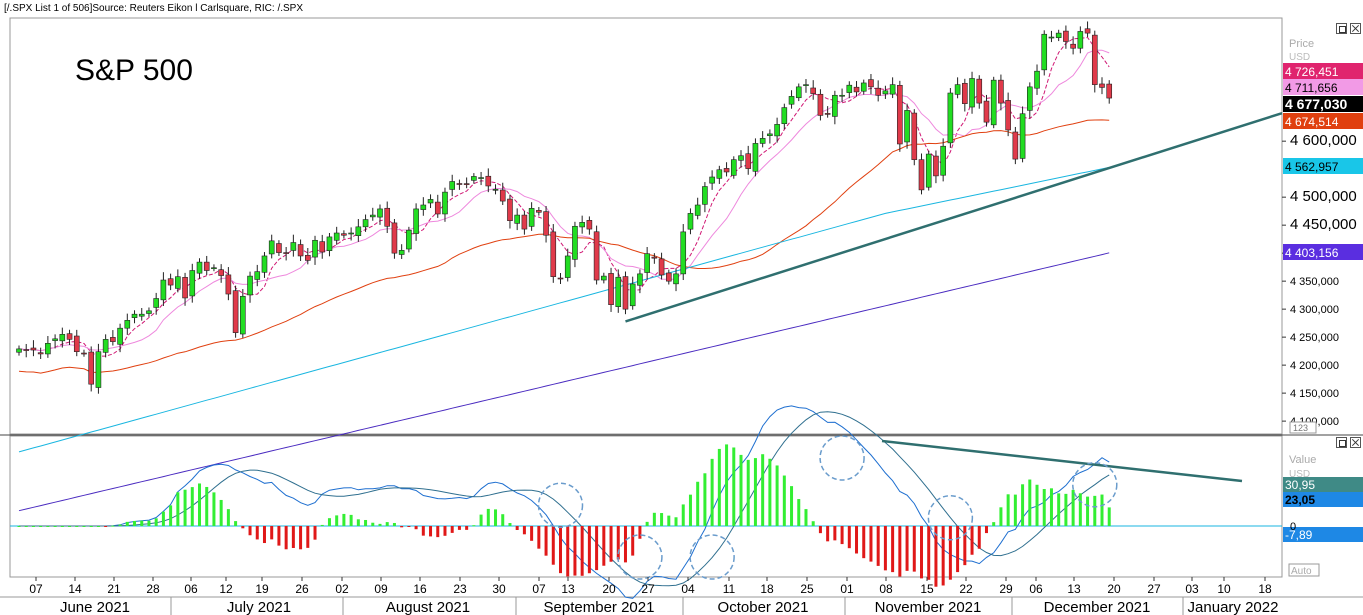 The height and width of the screenshot is (615, 1363). What do you see at coordinates (1341, 442) in the screenshot?
I see `indicator-panel-restore-button` at bounding box center [1341, 442].